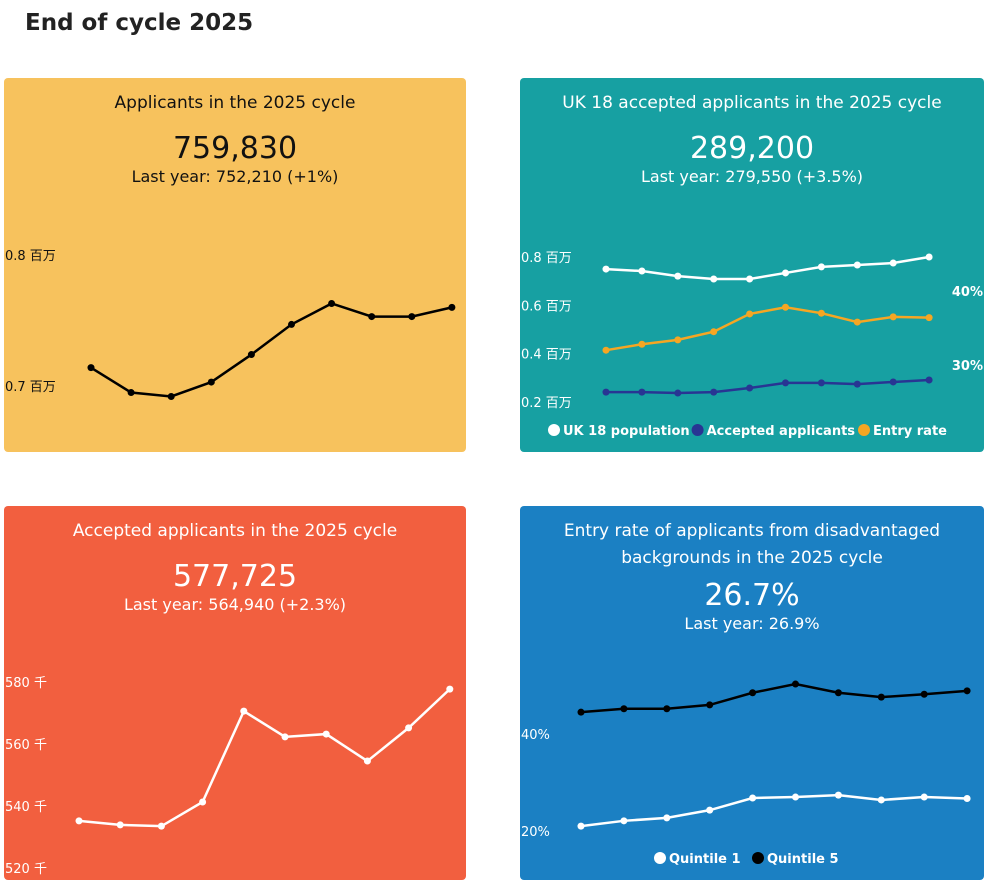 The width and height of the screenshot is (986, 884). Describe the element at coordinates (235, 148) in the screenshot. I see `card-value: 759,830` at that location.